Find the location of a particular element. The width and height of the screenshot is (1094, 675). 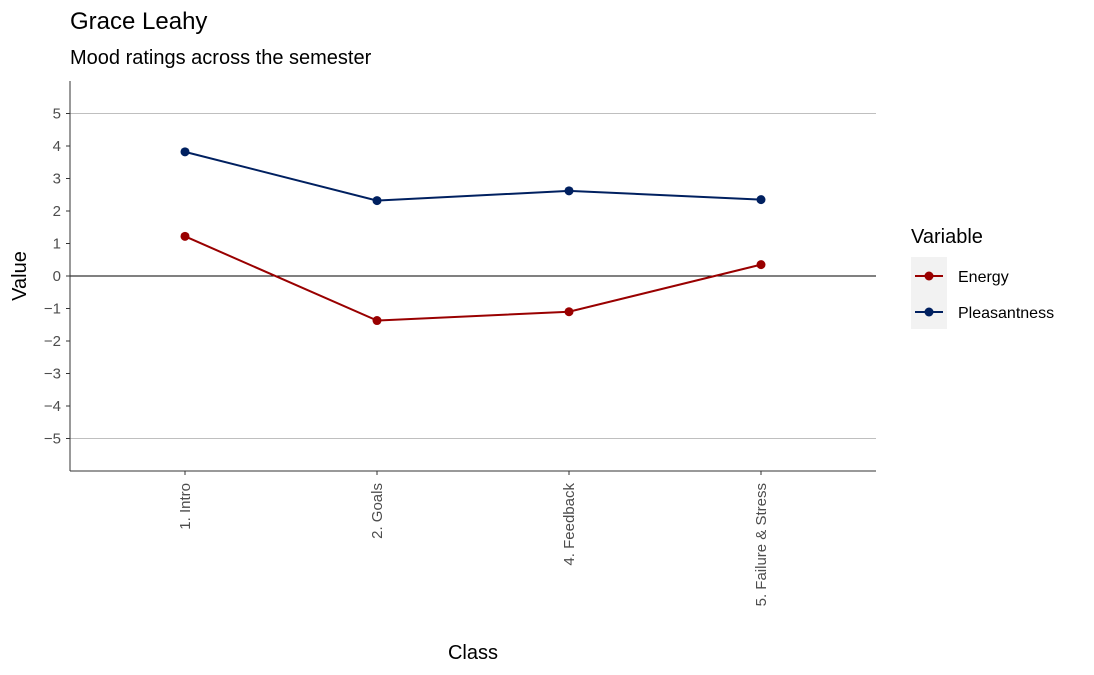

series-points is located at coordinates (473, 236).